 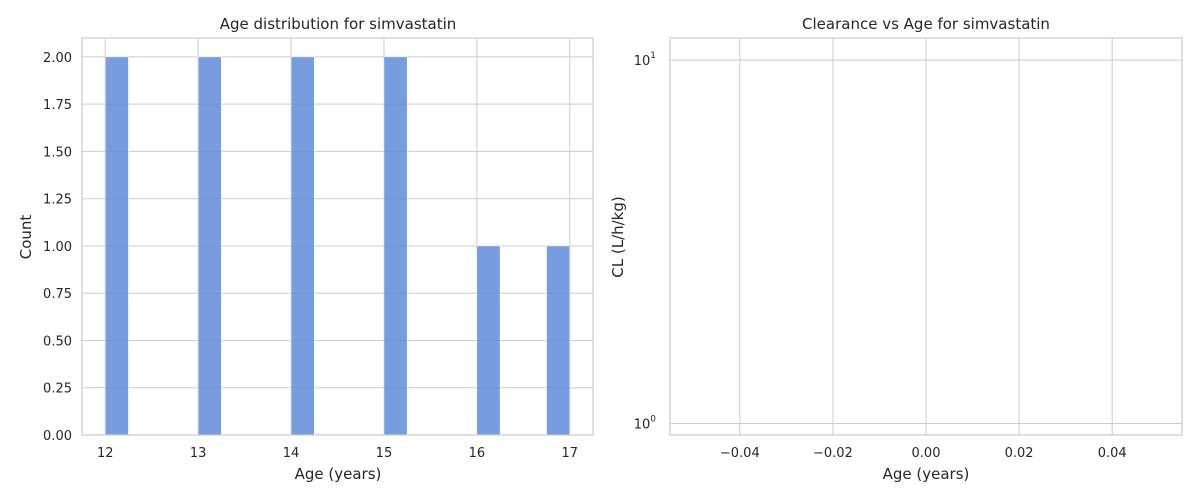 I want to click on scatter-x-tick-label: 0.00, so click(x=926, y=453).